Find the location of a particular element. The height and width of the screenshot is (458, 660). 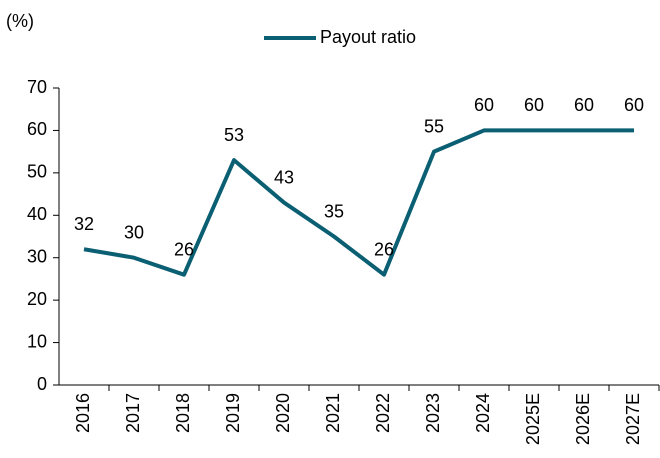

y-tick-label: 70 is located at coordinates (37, 87).